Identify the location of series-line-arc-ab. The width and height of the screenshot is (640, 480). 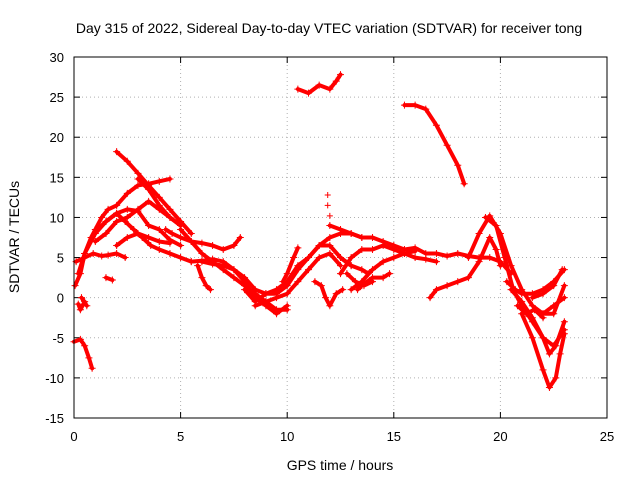
(434, 144).